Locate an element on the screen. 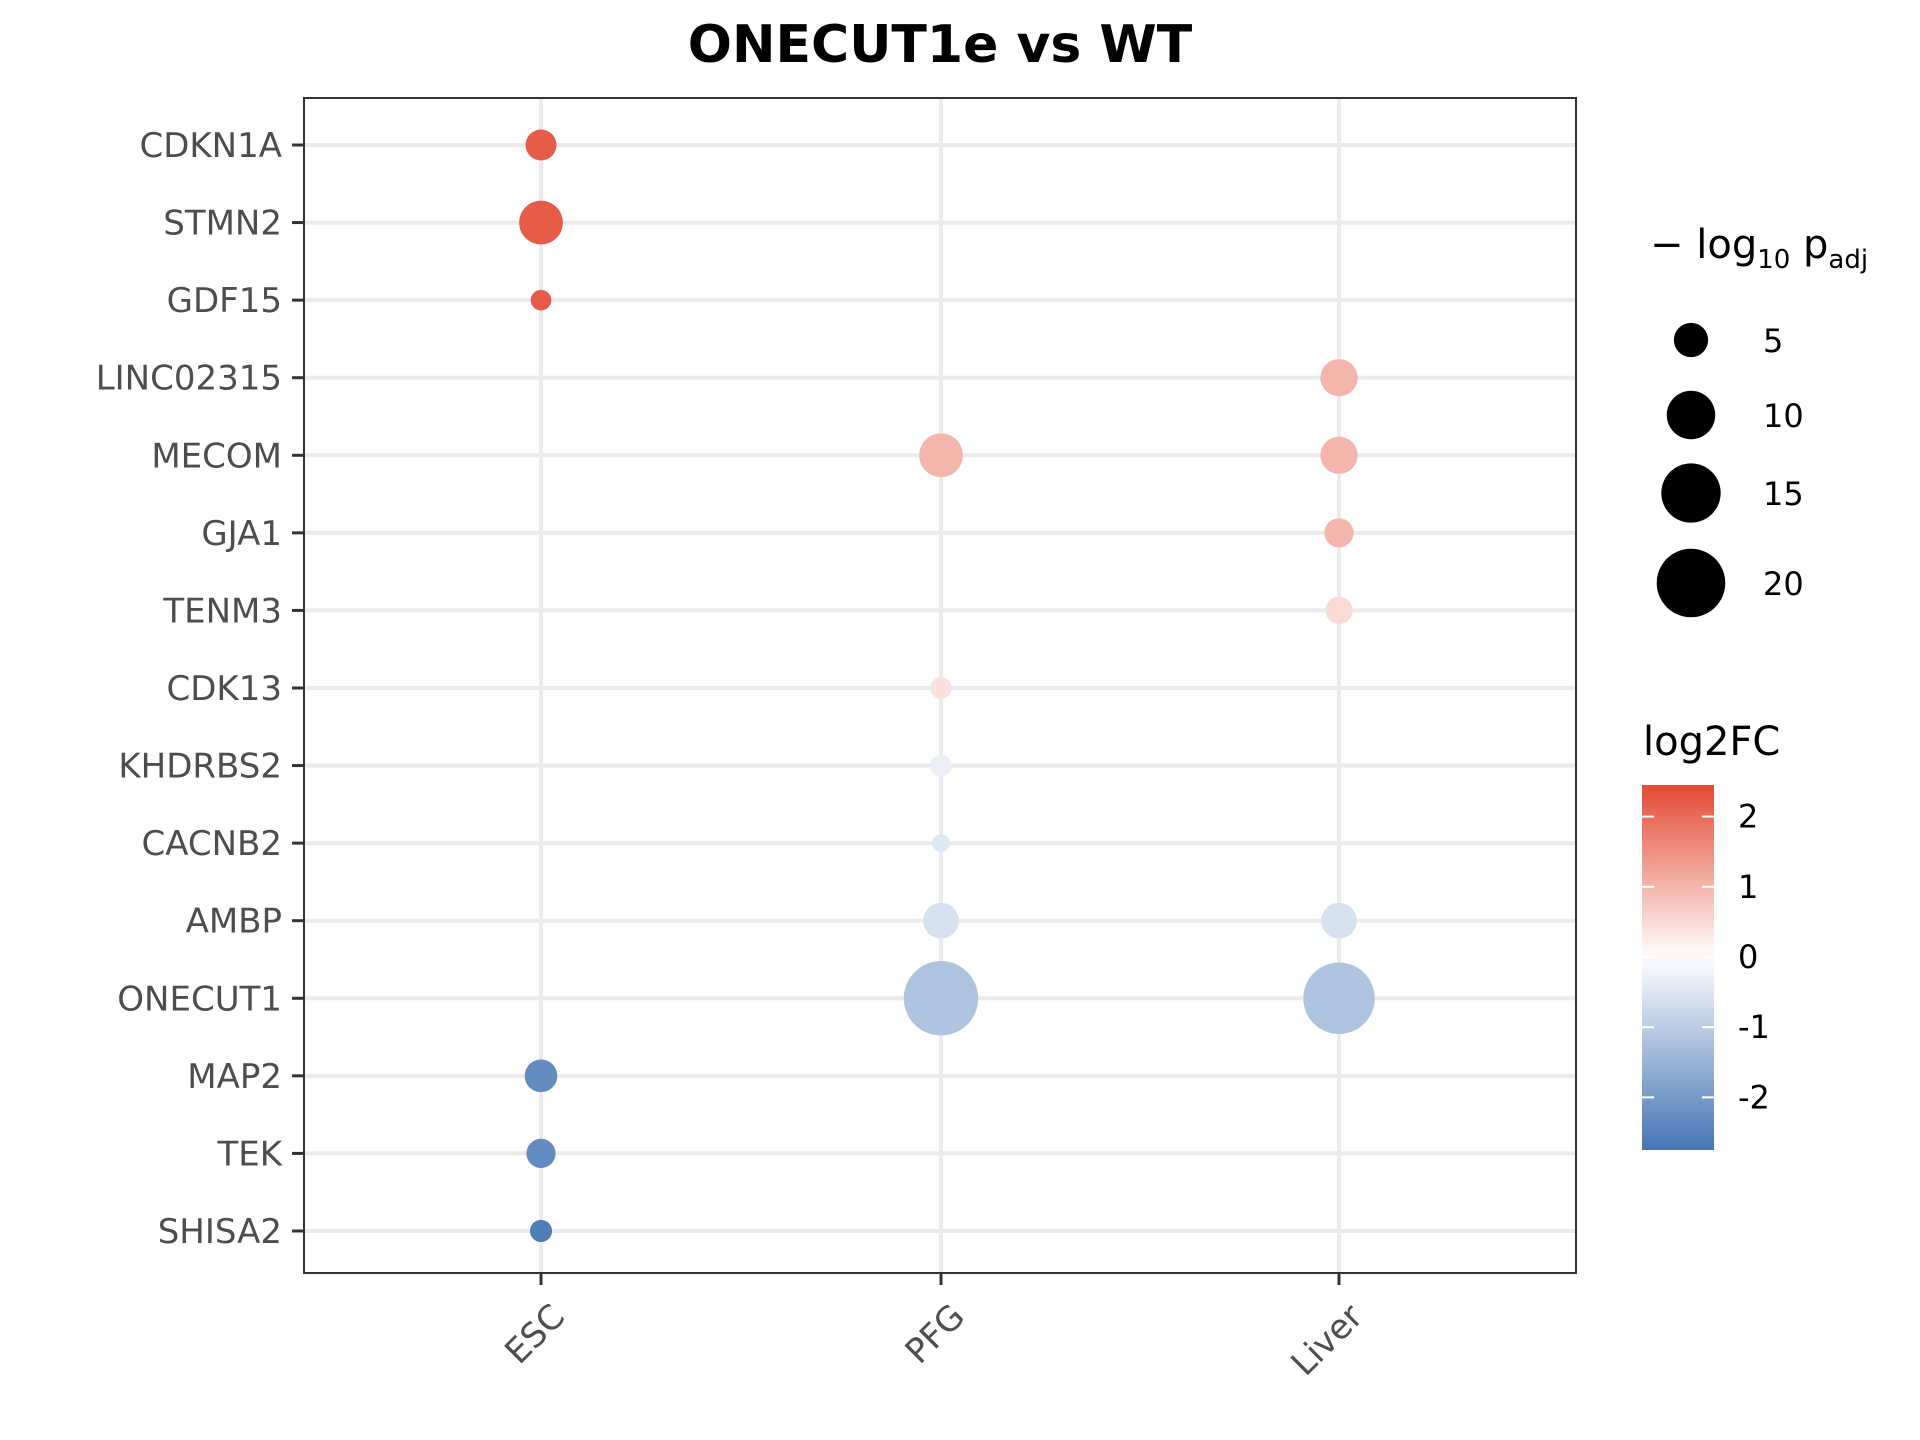 This screenshot has height=1440, width=1920. y-tick-label: CACNB2 is located at coordinates (211, 844).